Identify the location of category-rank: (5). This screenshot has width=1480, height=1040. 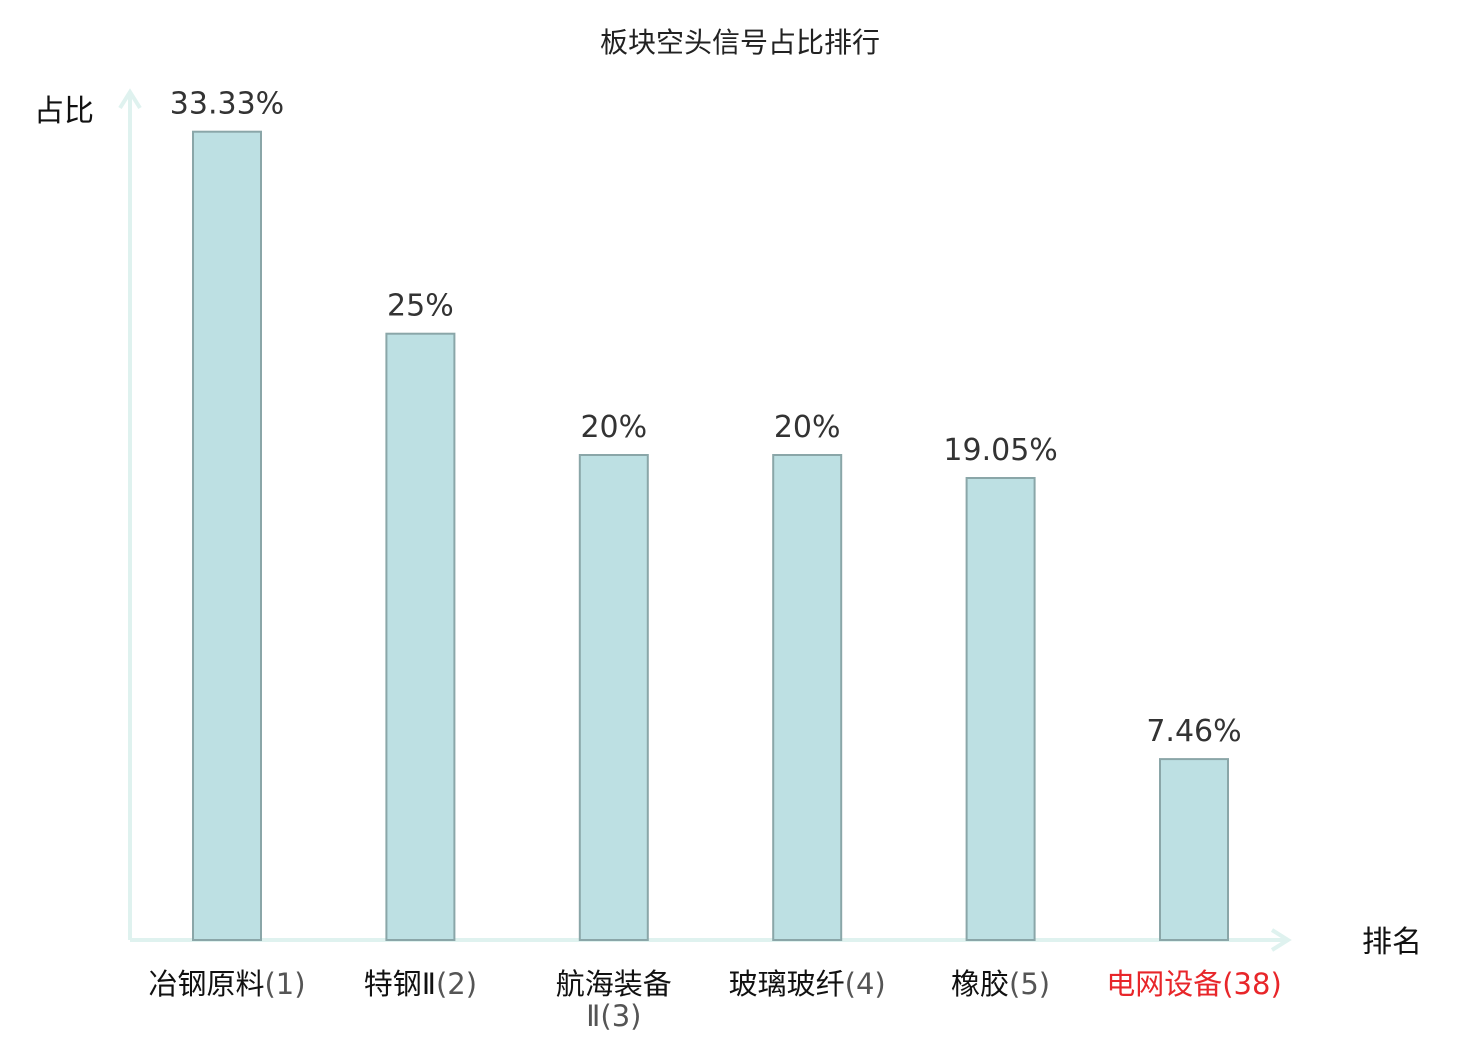
(1029, 984).